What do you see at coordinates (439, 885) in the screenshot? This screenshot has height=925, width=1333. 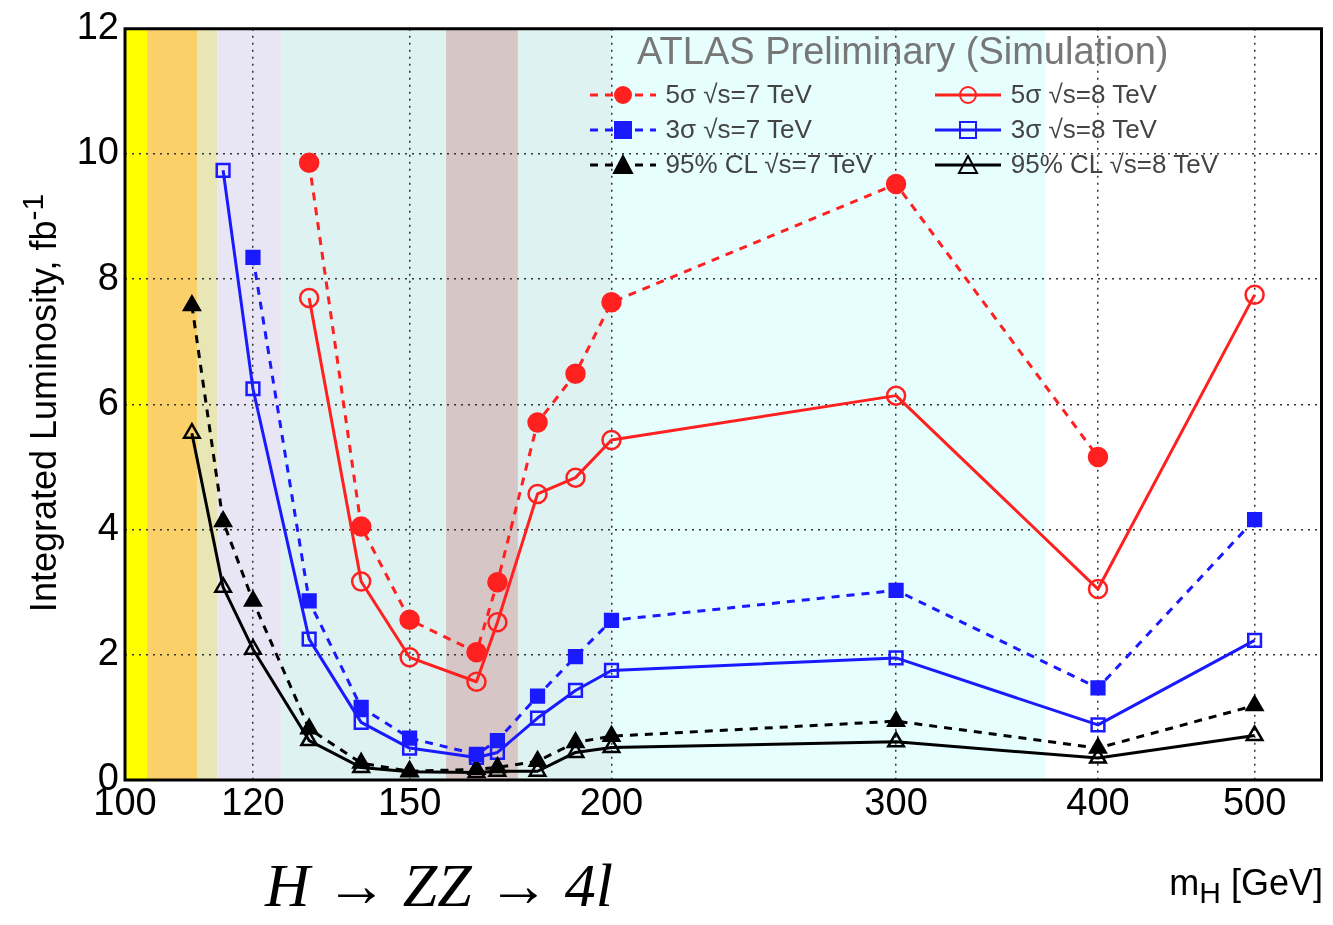 I see `text: H → ZZ → 4l` at bounding box center [439, 885].